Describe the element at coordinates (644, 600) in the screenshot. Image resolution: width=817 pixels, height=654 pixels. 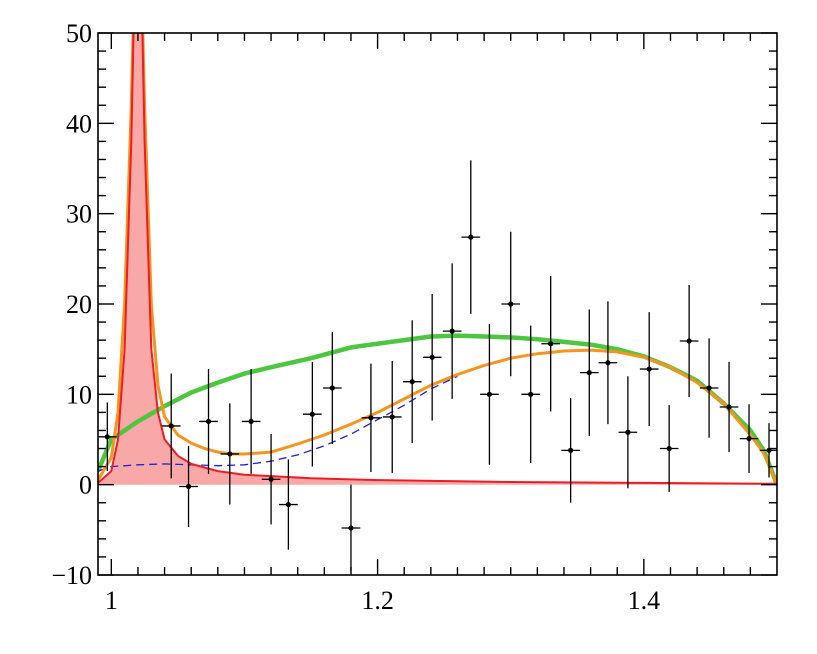
I see `x-tick-label: 1.4` at that location.